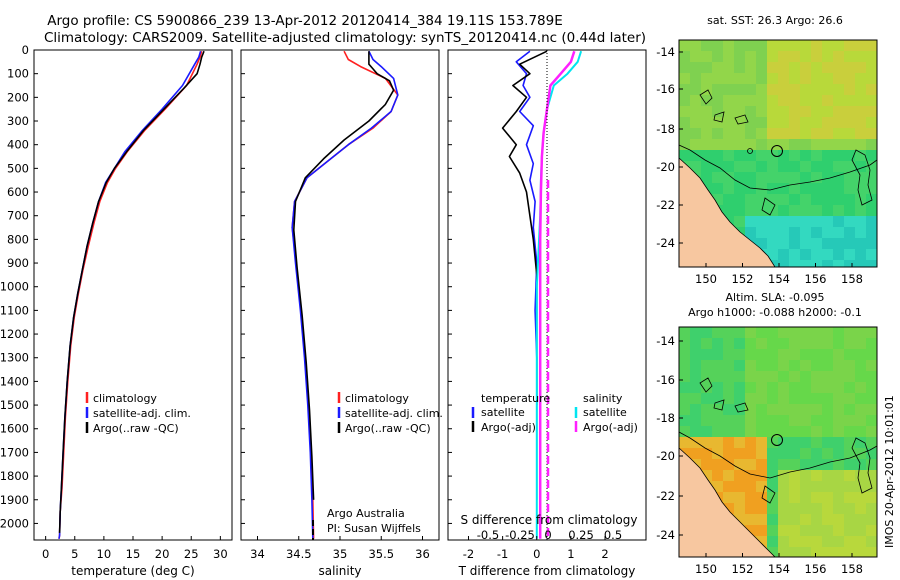 This screenshot has height=580, width=900. I want to click on temperature-x-axis: 0 5 10 15 20 25 30, so click(135, 548).